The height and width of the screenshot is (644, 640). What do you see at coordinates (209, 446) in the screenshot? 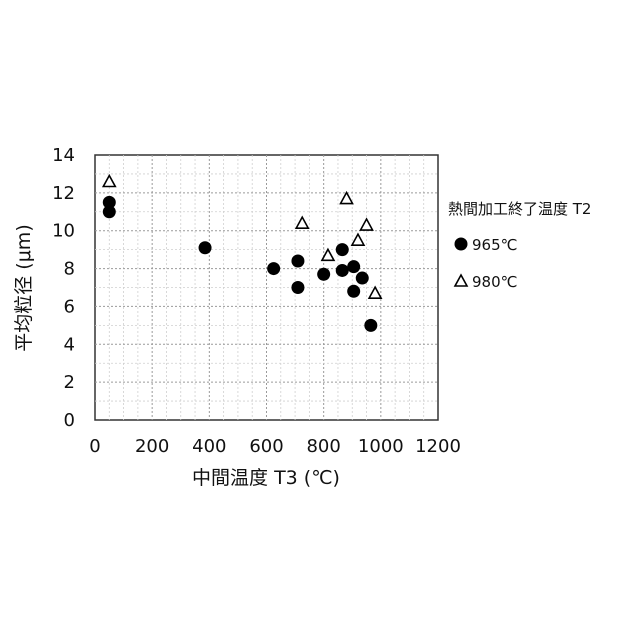
I see `x-tick-label: 400` at bounding box center [209, 446].